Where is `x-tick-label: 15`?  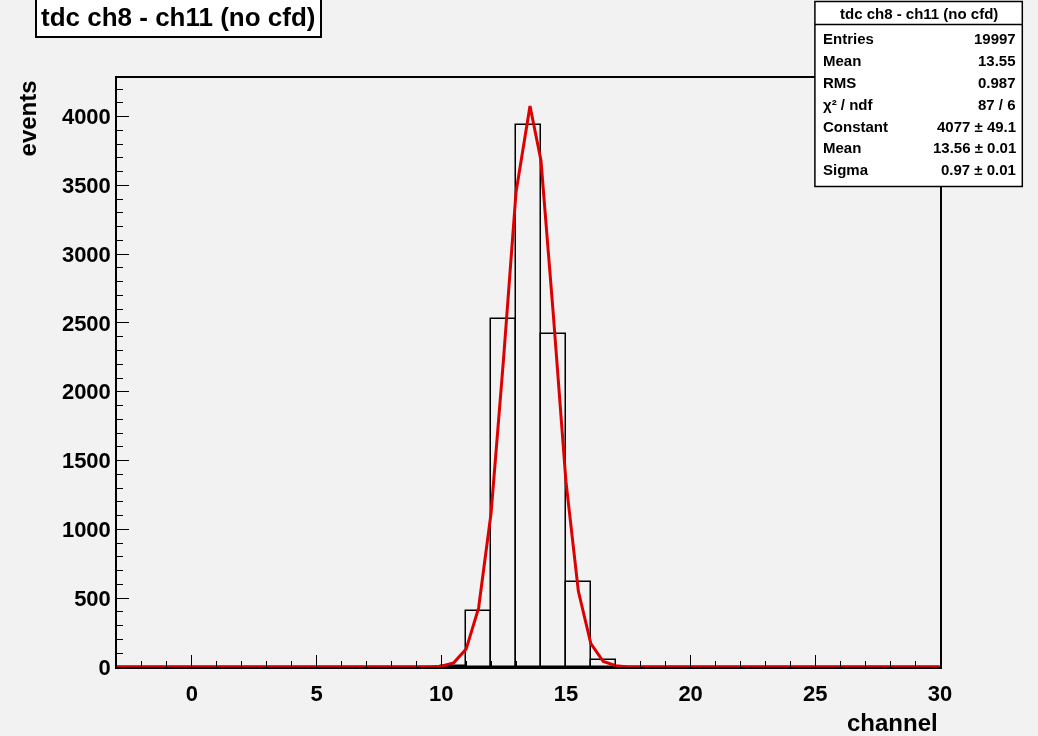 x-tick-label: 15 is located at coordinates (566, 694).